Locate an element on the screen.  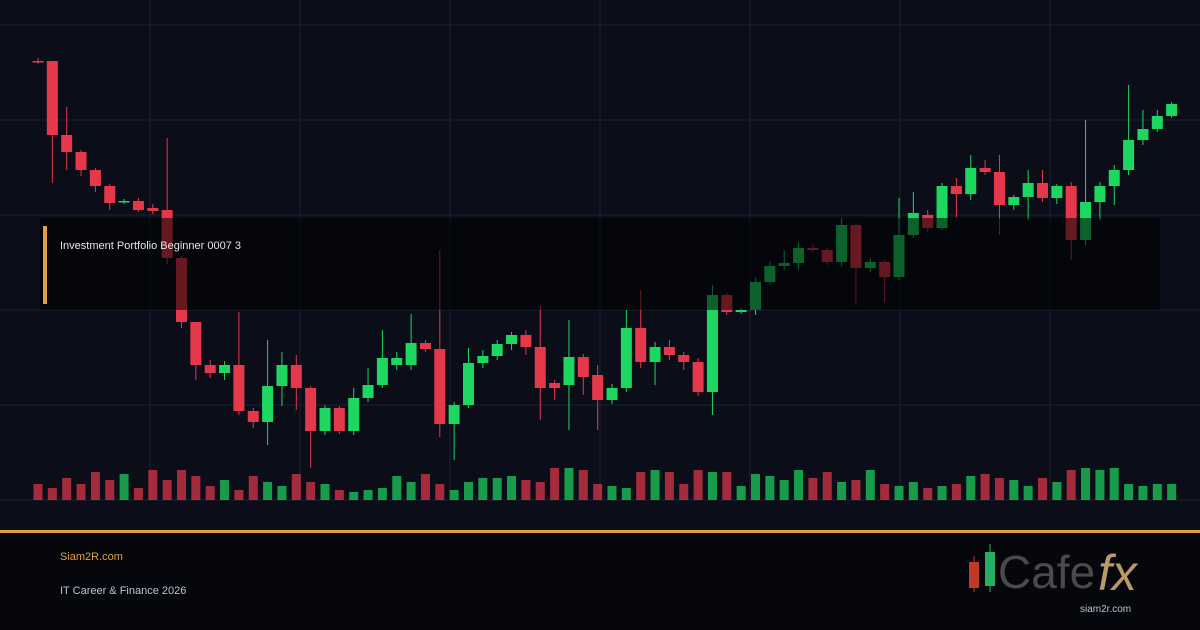
overlay-box is located at coordinates (600, 264).